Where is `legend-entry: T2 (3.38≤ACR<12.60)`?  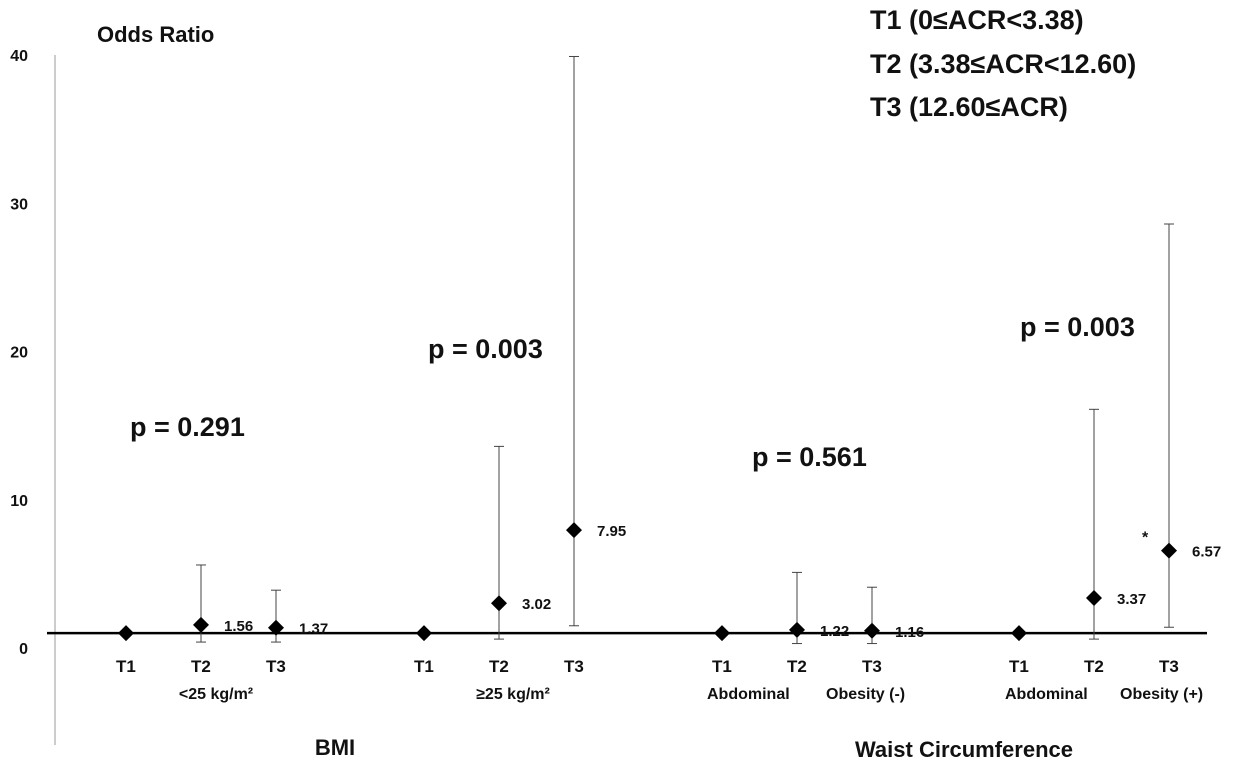
legend-entry: T2 (3.38≤ACR<12.60) is located at coordinates (1003, 64).